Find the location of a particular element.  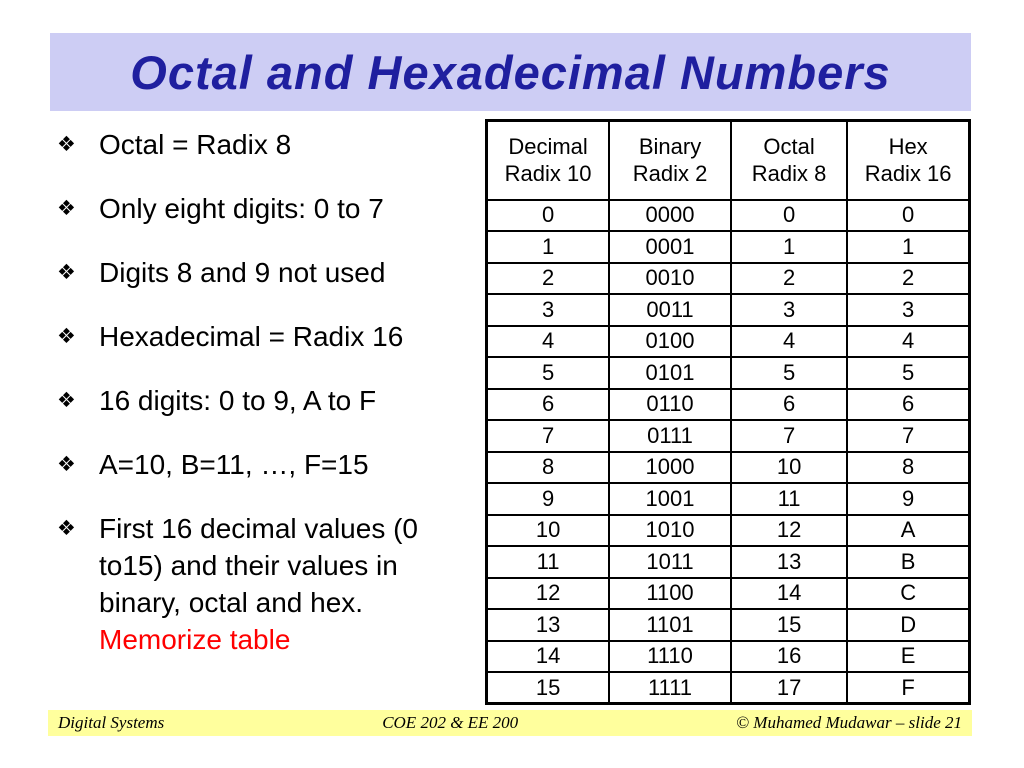

table-cell: 1111 is located at coordinates (670, 688).